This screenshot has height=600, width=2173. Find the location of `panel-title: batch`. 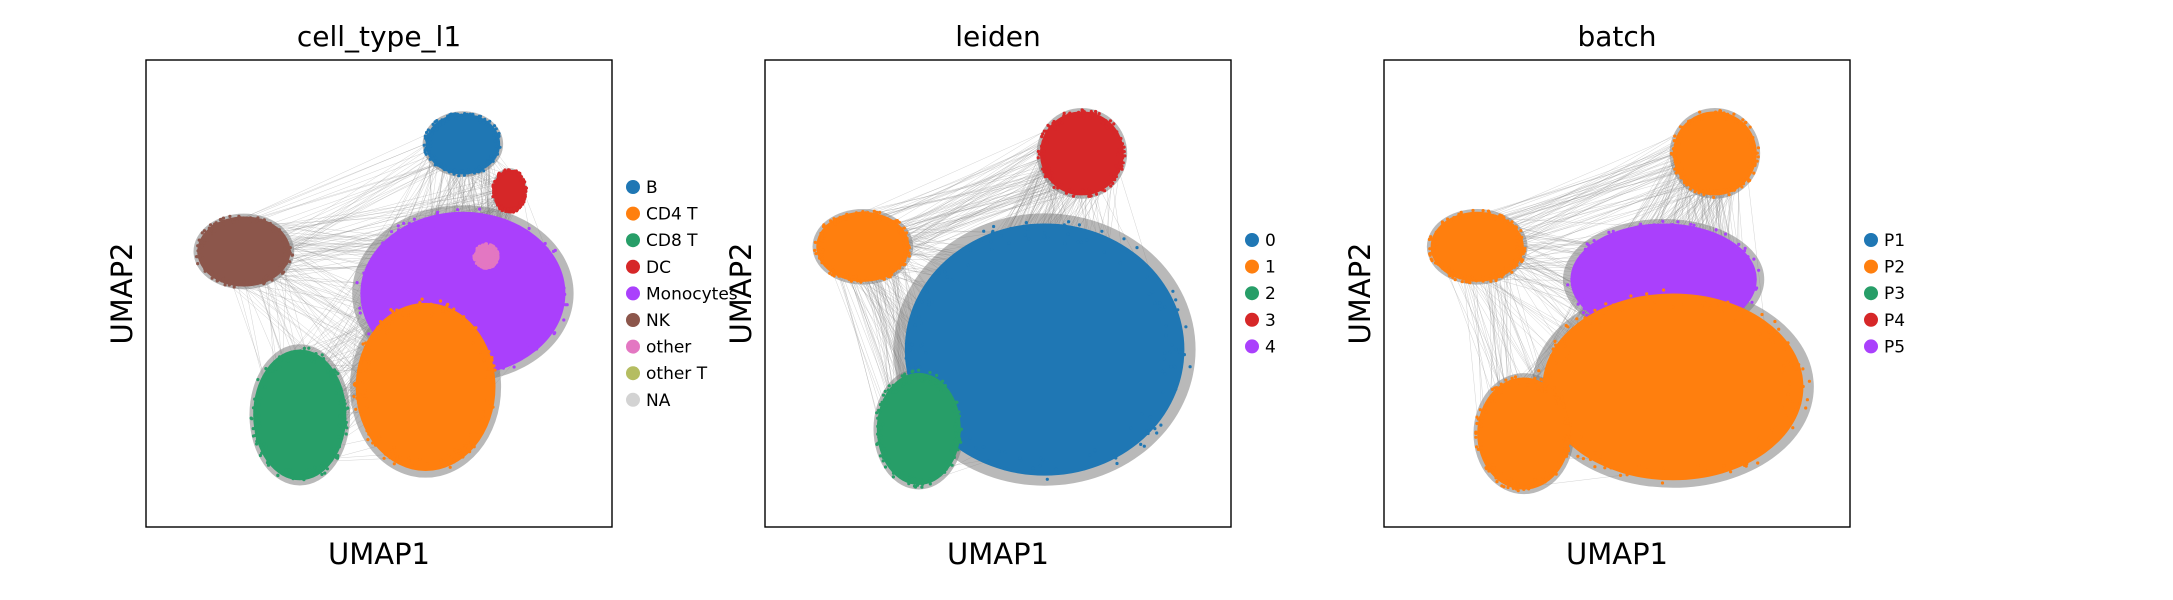

panel-title: batch is located at coordinates (1616, 36).